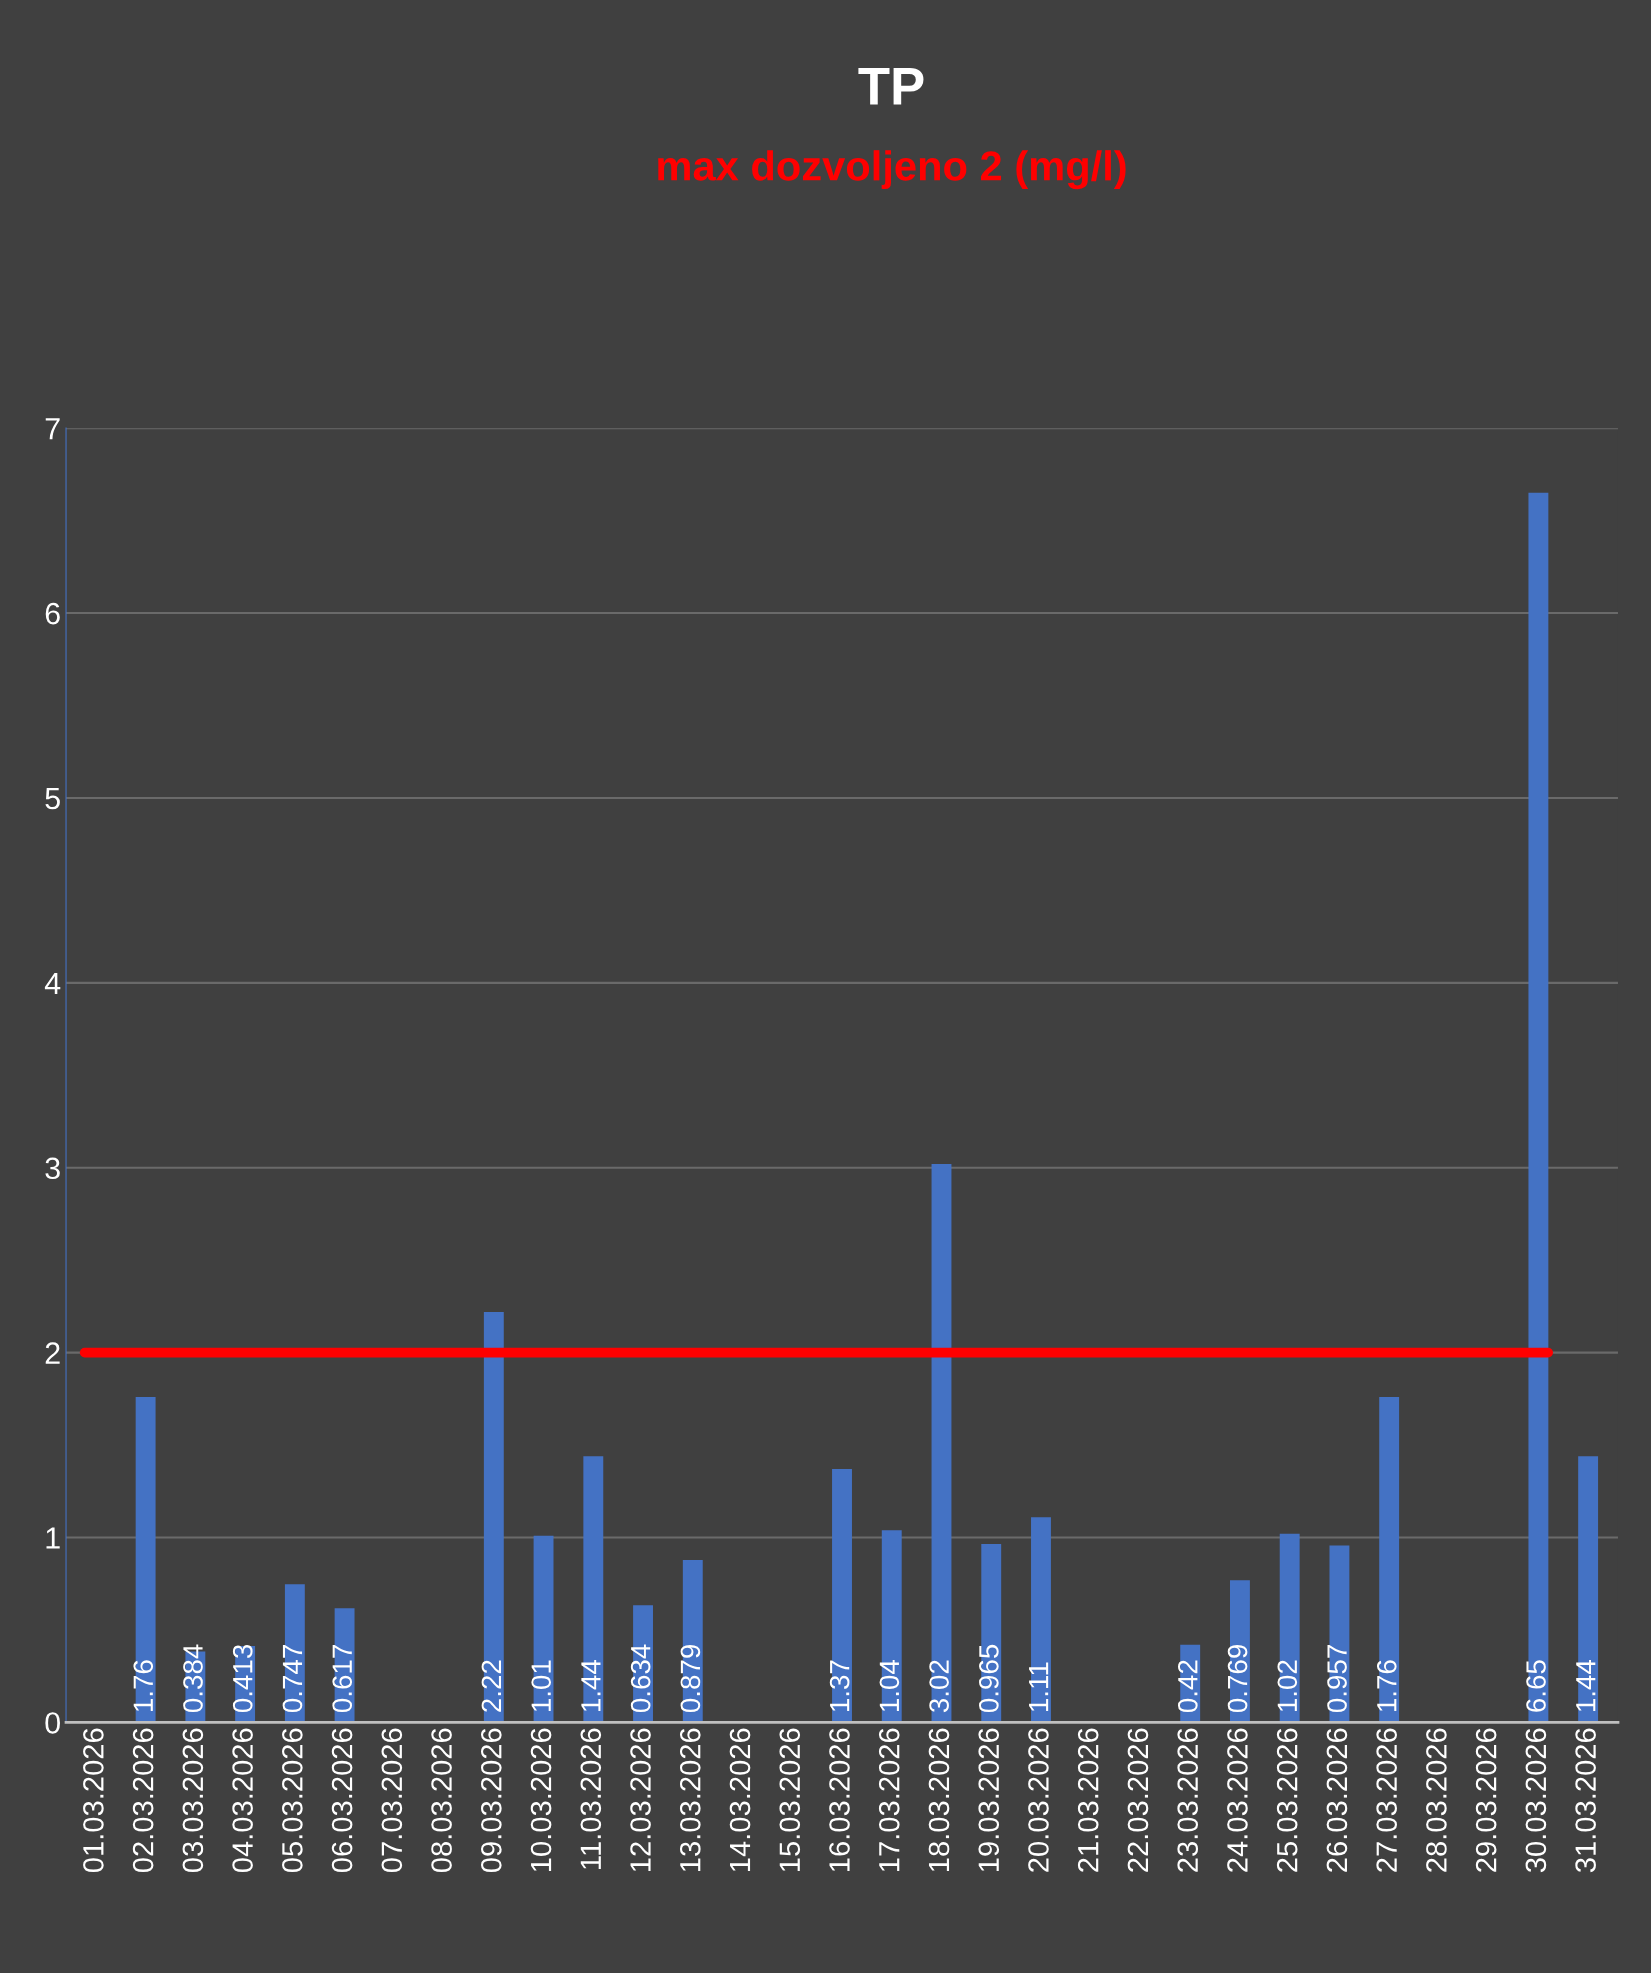 This screenshot has height=1973, width=1651. What do you see at coordinates (143, 1800) in the screenshot?
I see `x-tick-label: 02.03.2026` at bounding box center [143, 1800].